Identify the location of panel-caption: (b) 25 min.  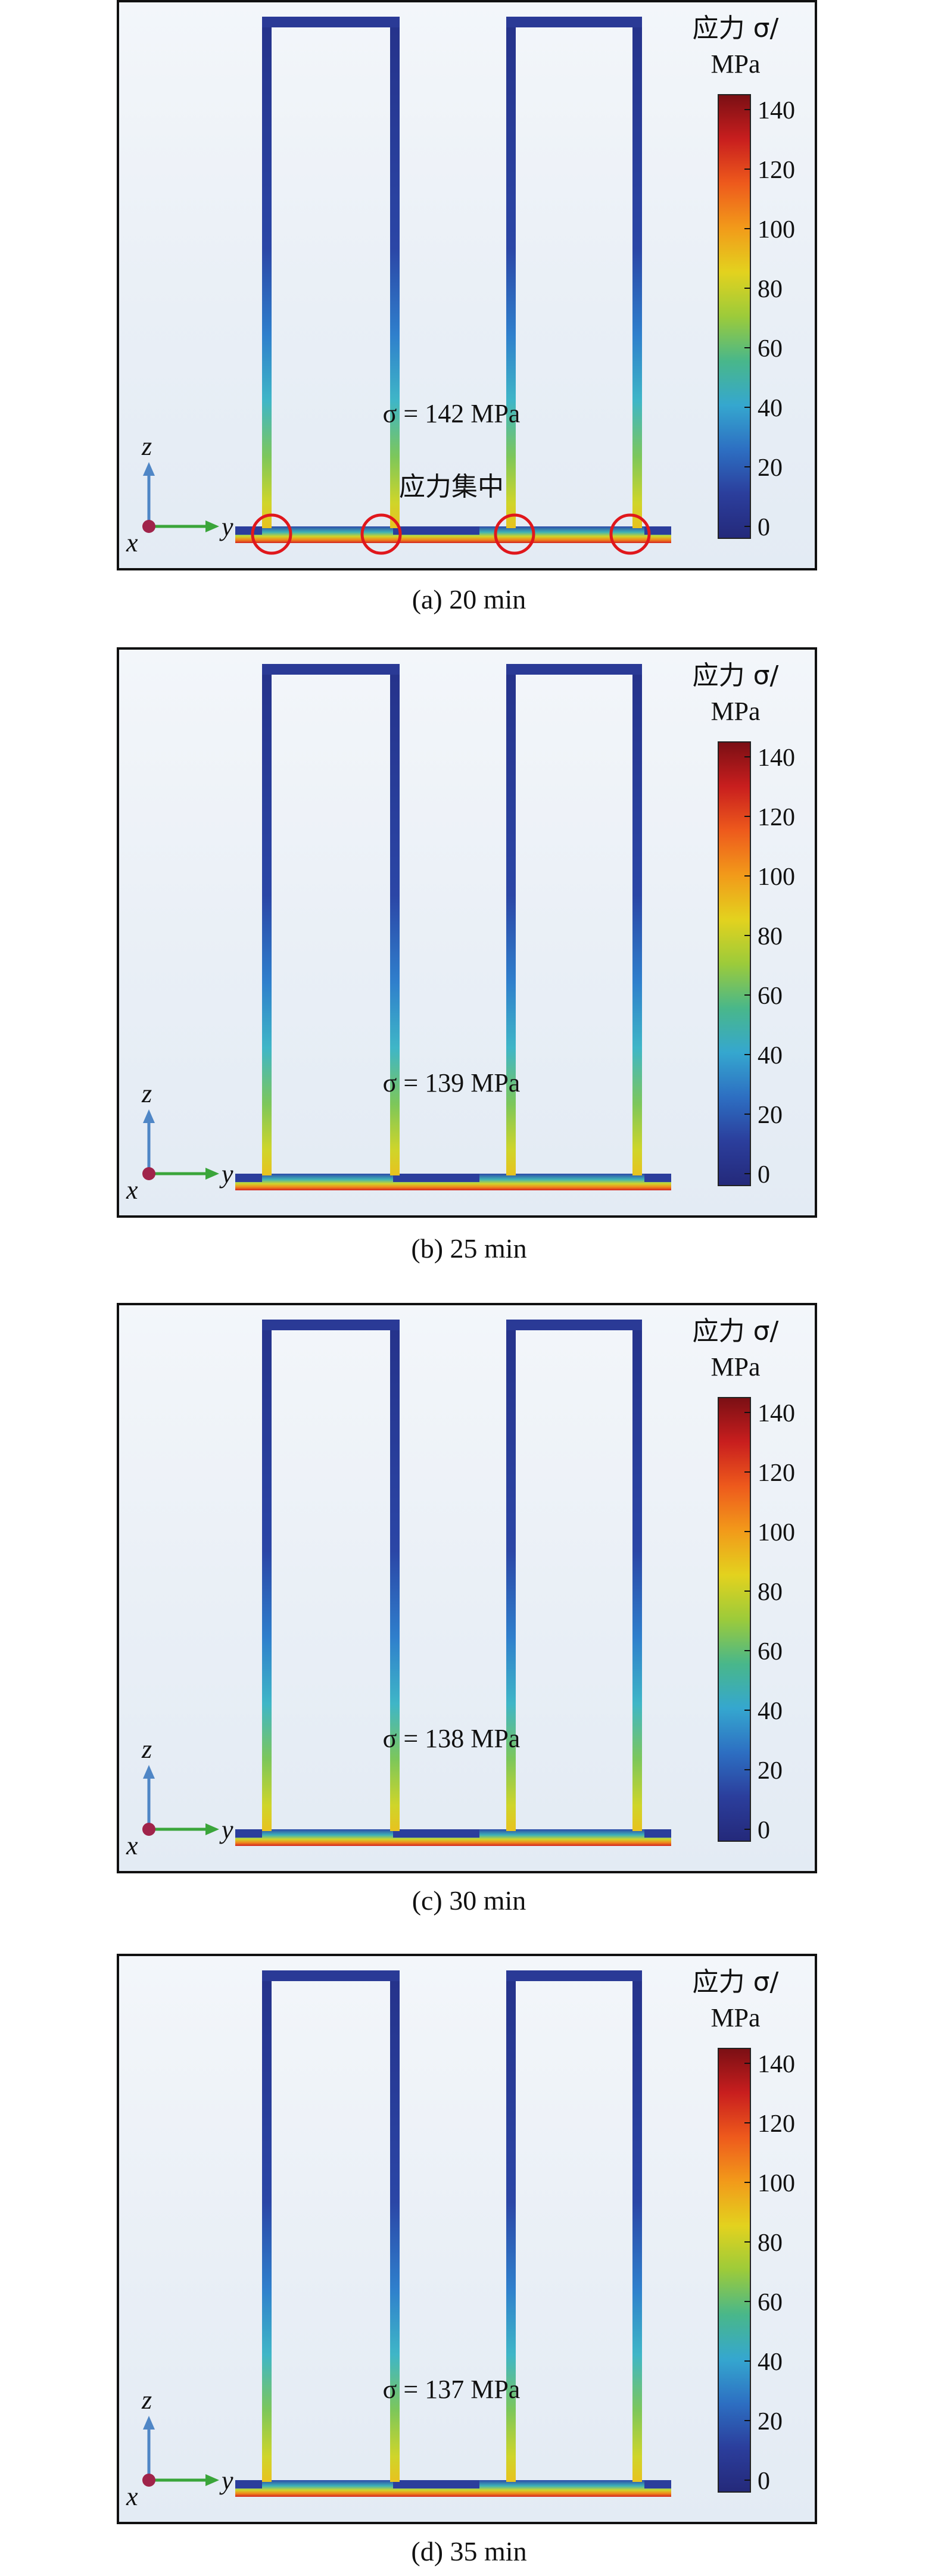
(469, 1248).